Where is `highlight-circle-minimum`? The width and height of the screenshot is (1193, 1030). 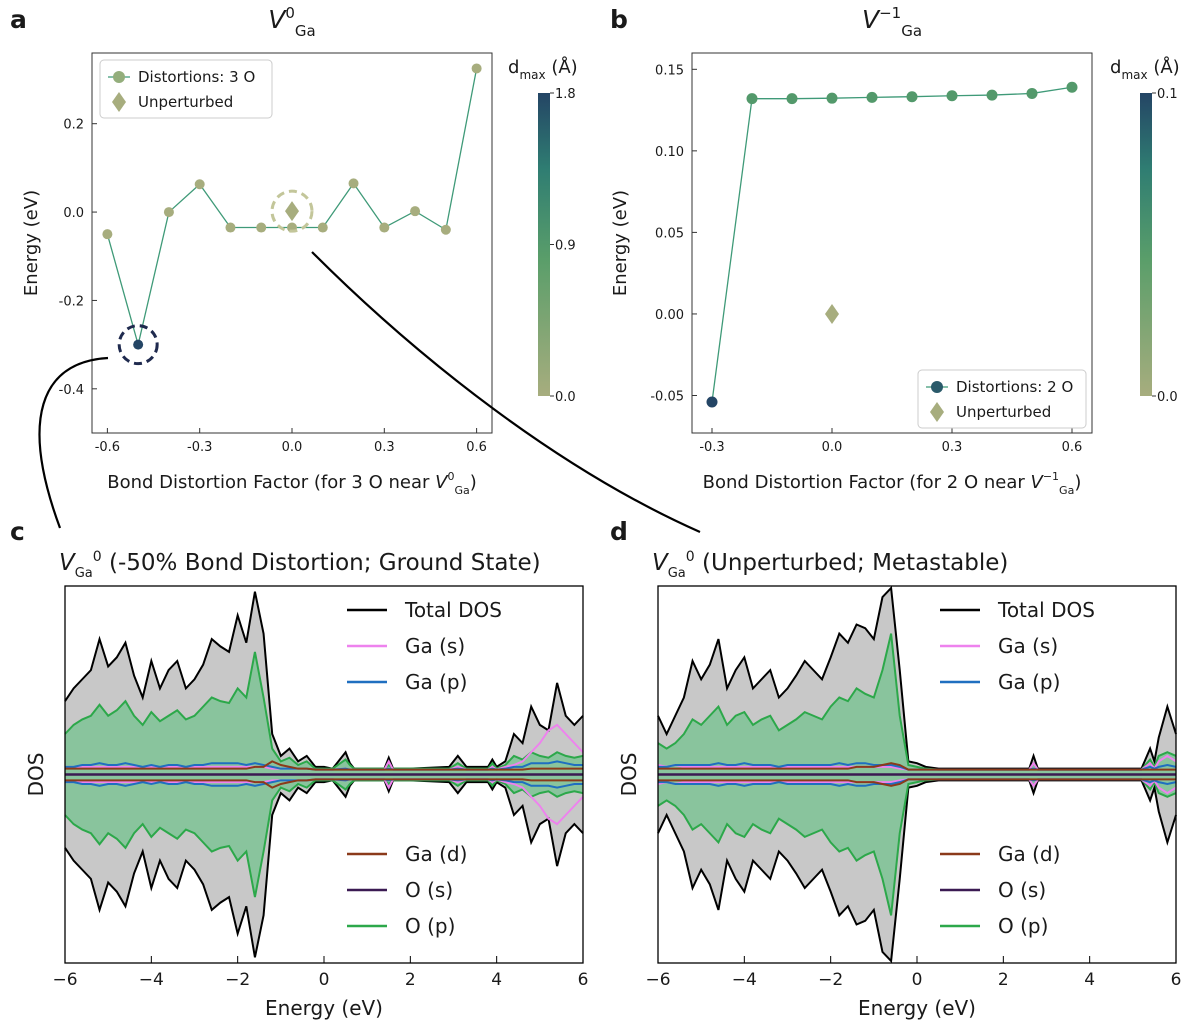 highlight-circle-minimum is located at coordinates (138, 345).